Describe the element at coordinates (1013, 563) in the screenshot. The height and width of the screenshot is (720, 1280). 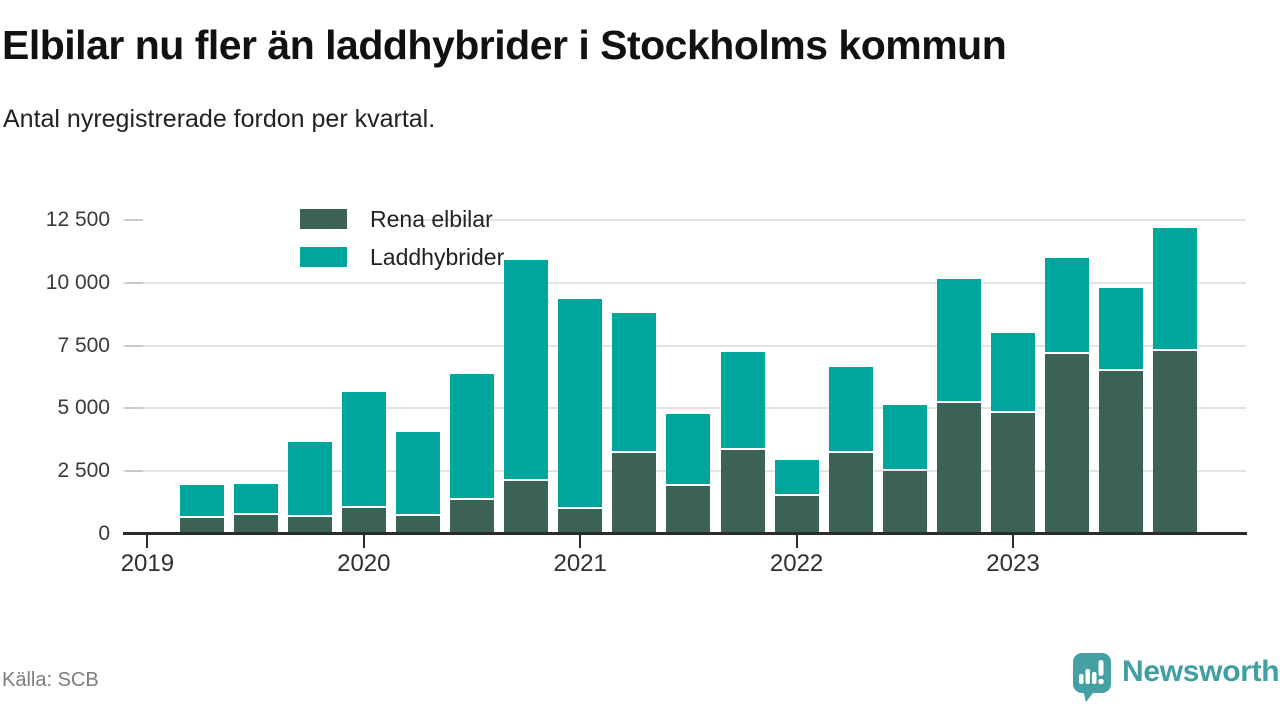
I see `x-axis-label: 2023` at that location.